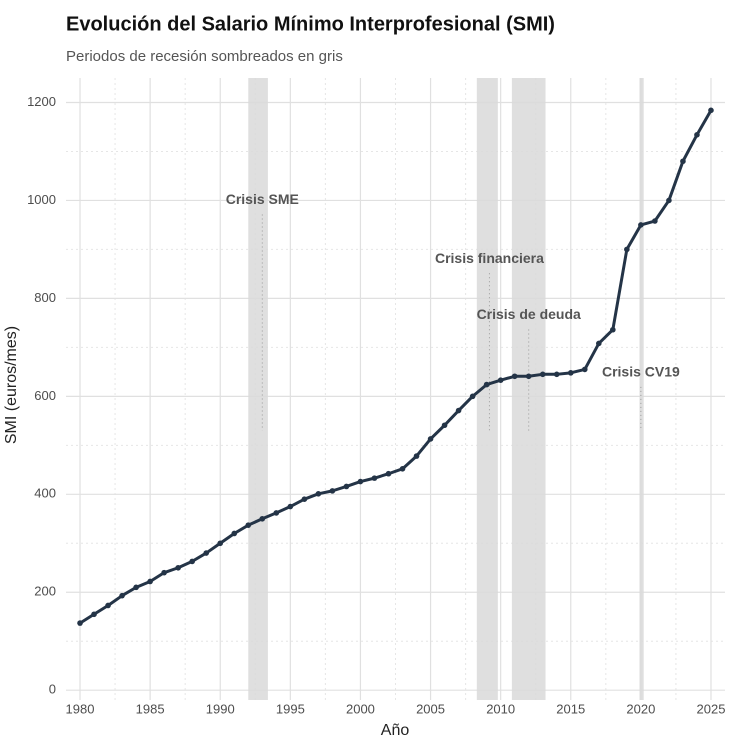  What do you see at coordinates (41, 101) in the screenshot?
I see `y-tick-label: 1200` at bounding box center [41, 101].